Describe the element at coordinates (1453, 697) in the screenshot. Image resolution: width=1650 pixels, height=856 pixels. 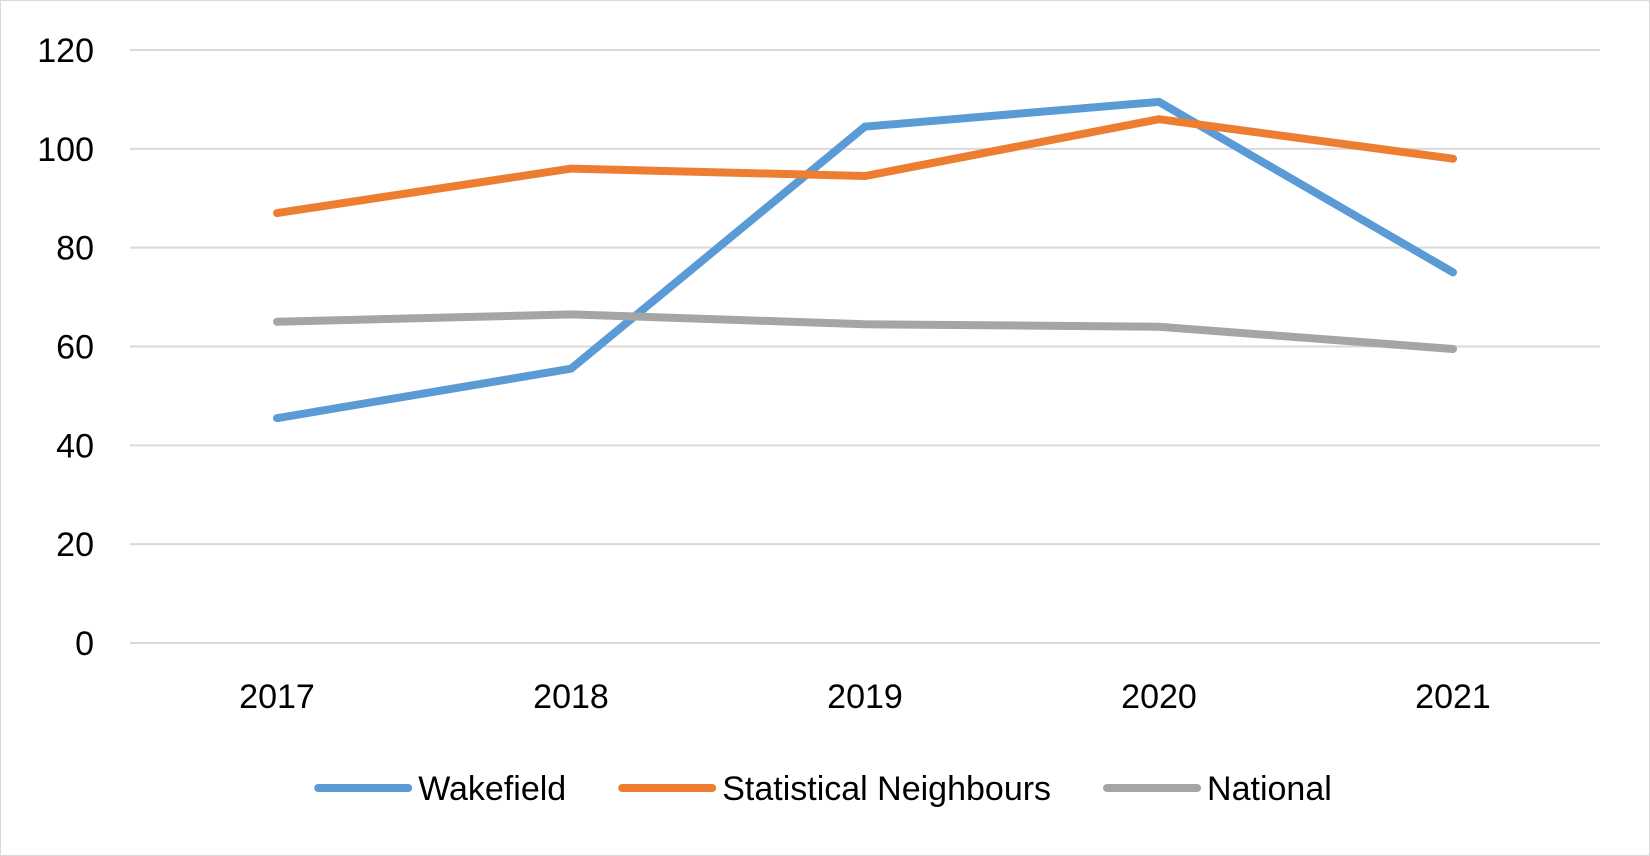
I see `x-tick-label: 2021` at that location.